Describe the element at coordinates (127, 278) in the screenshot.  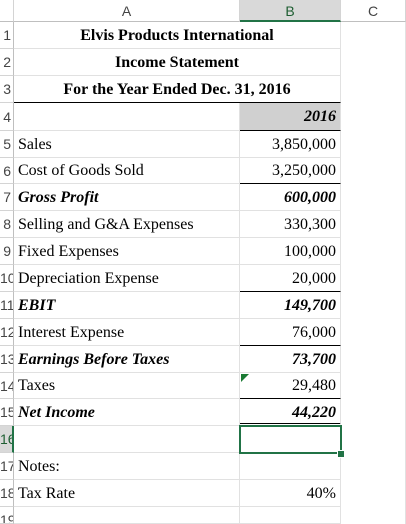
I see `cell-a10: Depreciation Expense` at that location.